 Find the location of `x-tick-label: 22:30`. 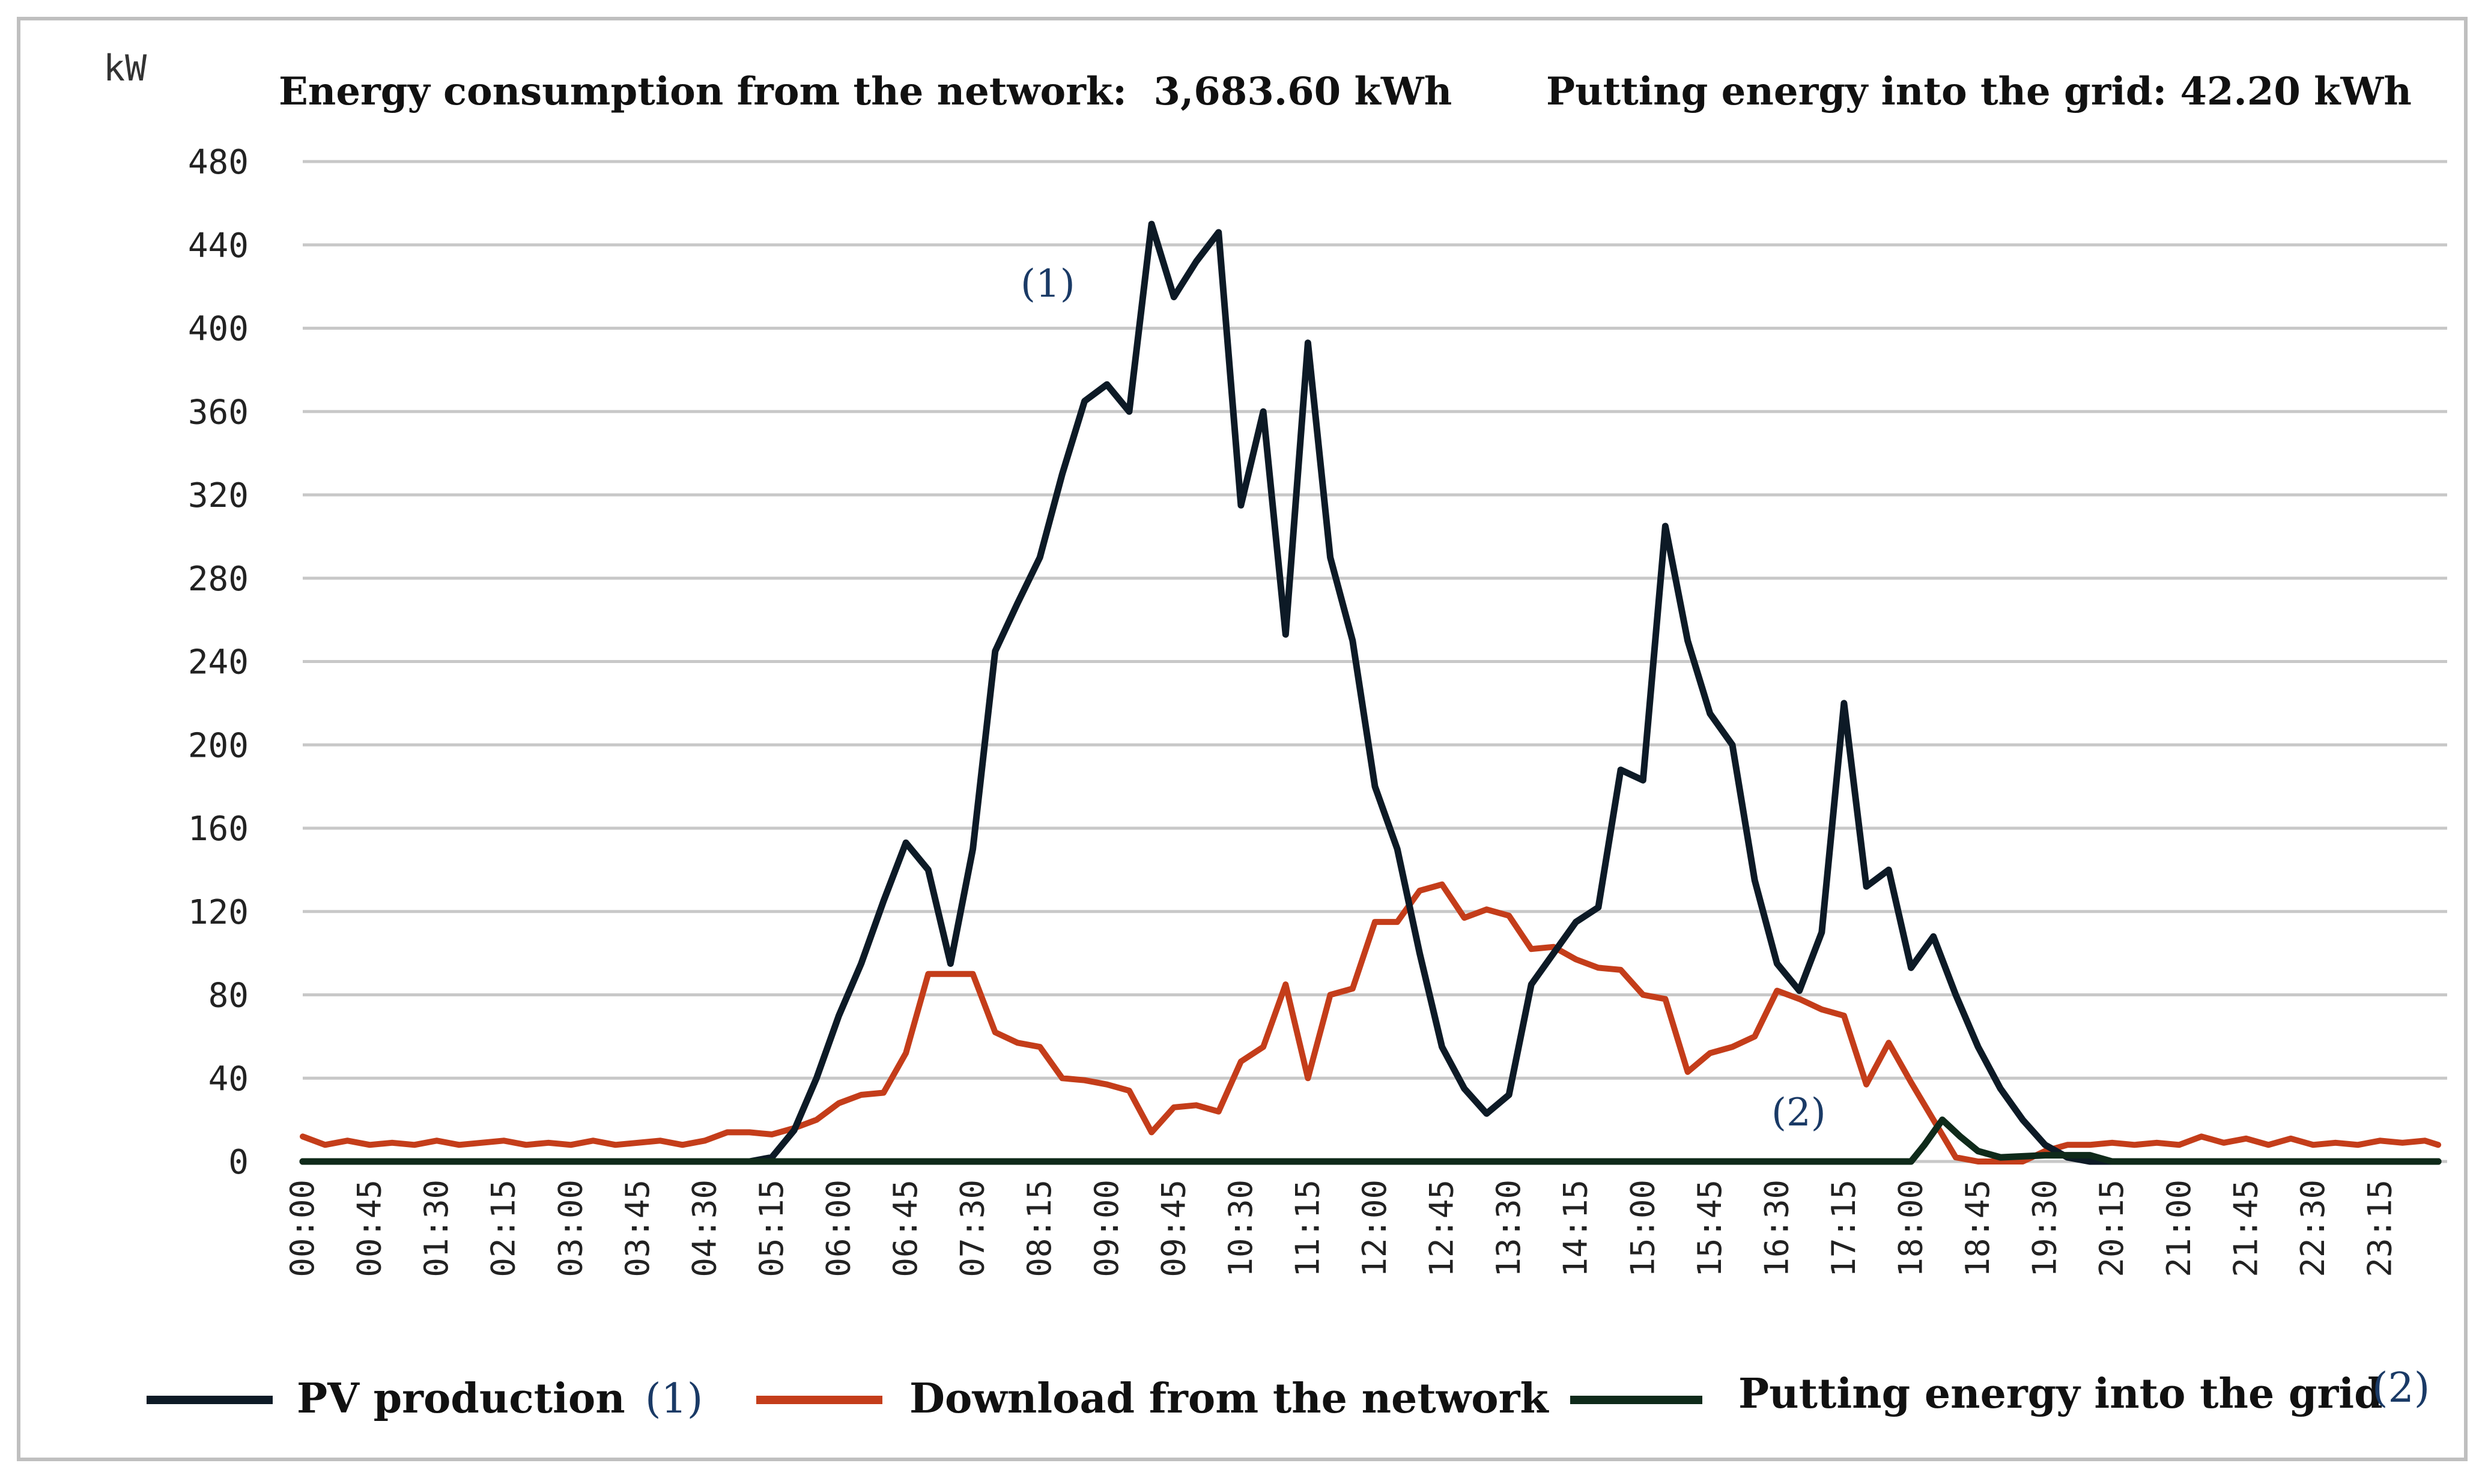

x-tick-label: 22:30 is located at coordinates (2313, 1228).